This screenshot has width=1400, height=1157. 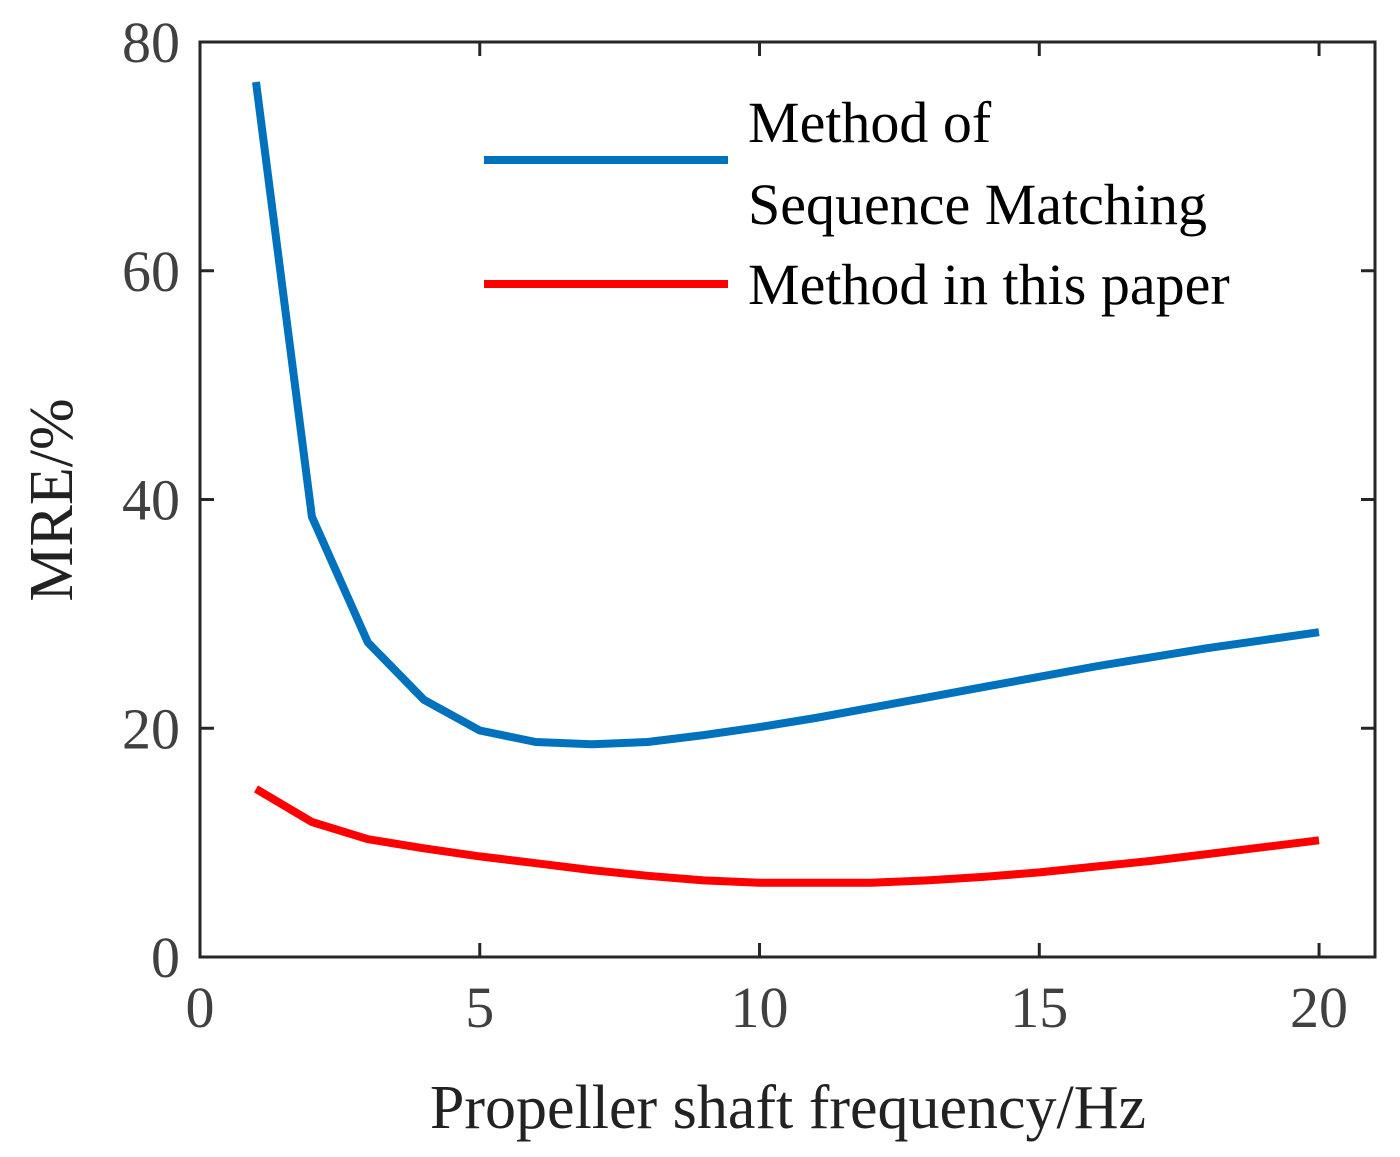 What do you see at coordinates (151, 728) in the screenshot?
I see `y-tick-label: 20` at bounding box center [151, 728].